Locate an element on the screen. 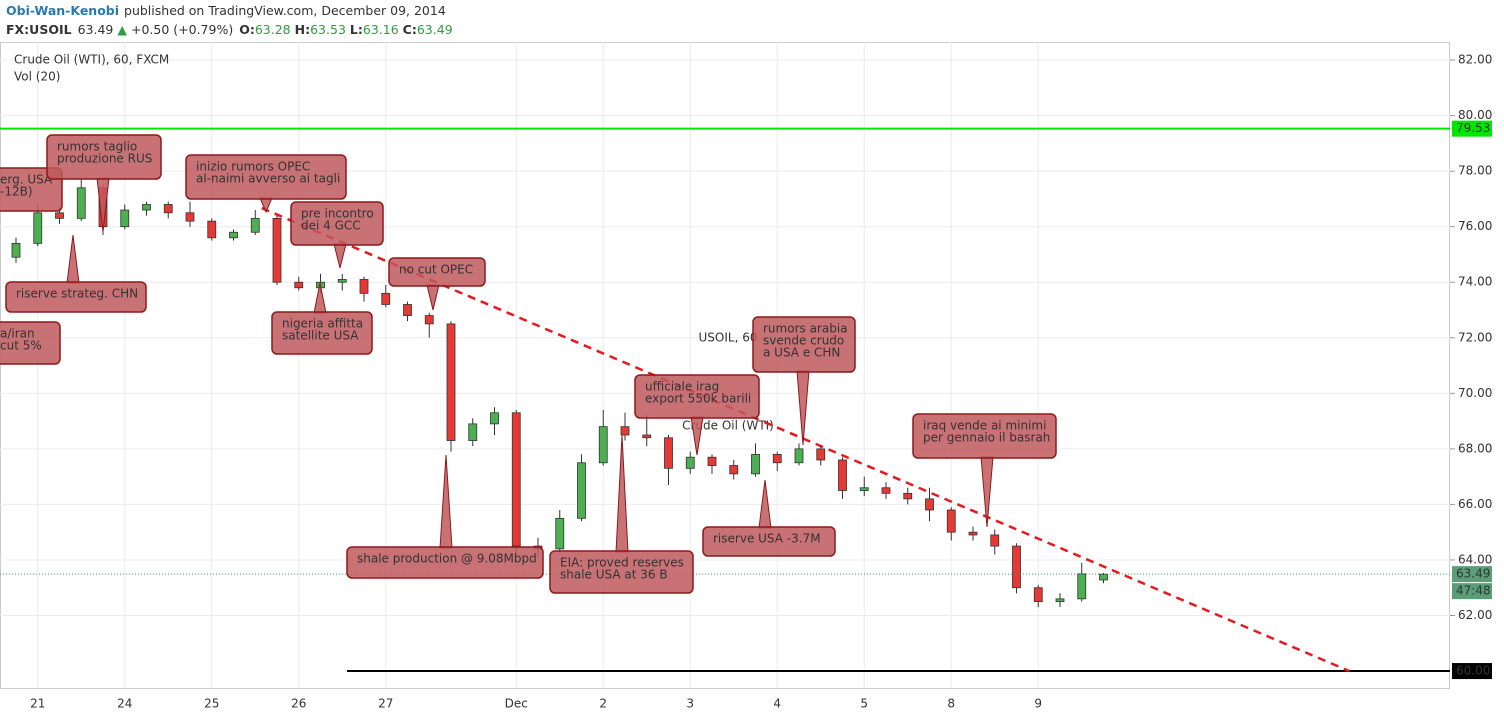 This screenshot has height=722, width=1504. price-tag-label: 63.49 is located at coordinates (1473, 574).